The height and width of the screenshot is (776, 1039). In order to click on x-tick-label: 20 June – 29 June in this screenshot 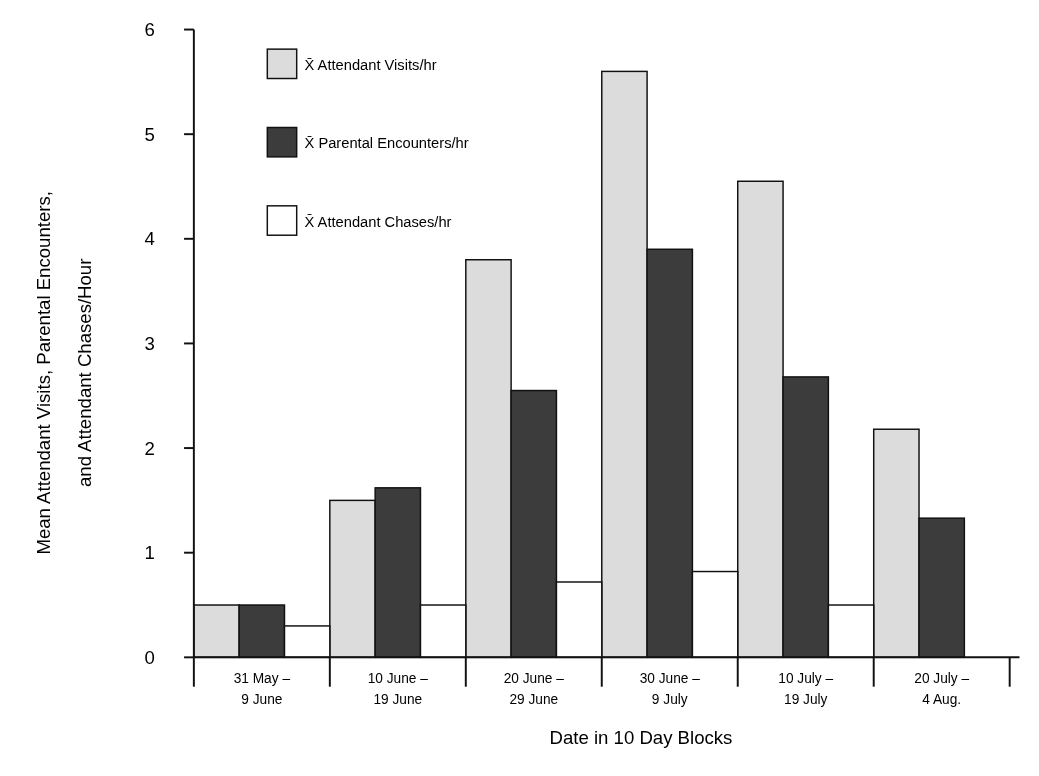, I will do `click(534, 689)`.